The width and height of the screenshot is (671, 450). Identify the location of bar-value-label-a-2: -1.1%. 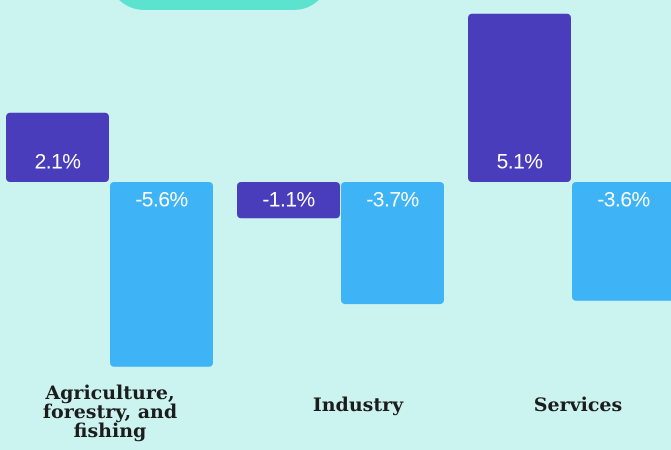
(288, 200).